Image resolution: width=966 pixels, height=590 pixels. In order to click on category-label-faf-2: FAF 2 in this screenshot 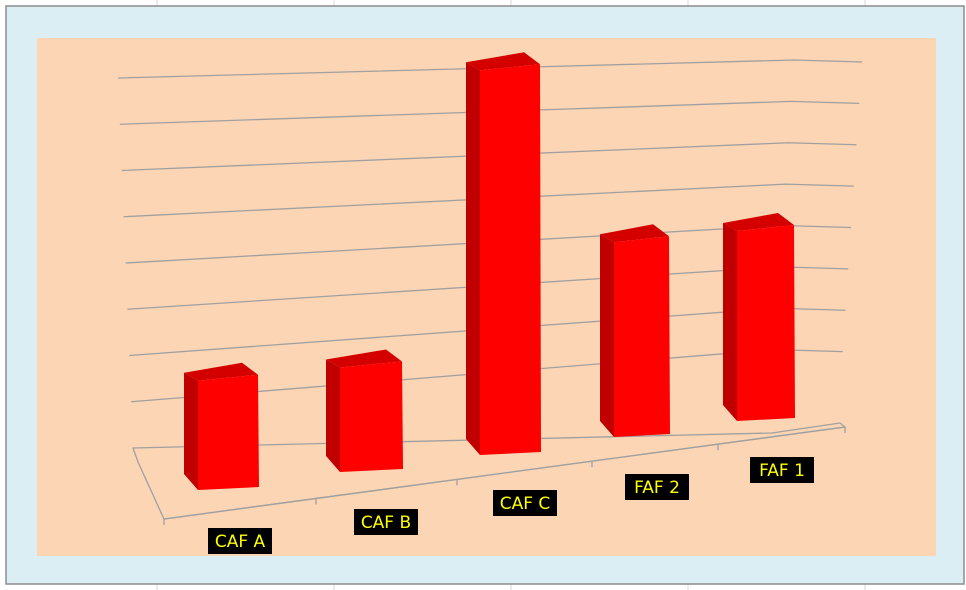, I will do `click(657, 487)`.